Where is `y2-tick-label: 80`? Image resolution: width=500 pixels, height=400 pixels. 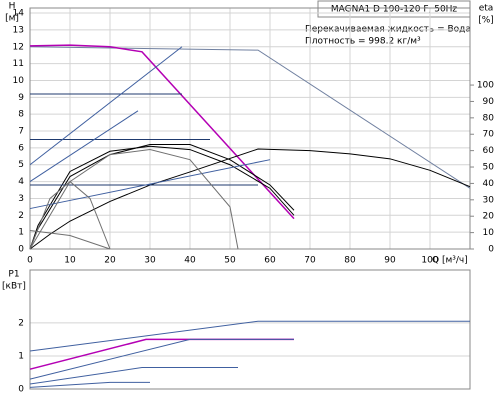
y2-tick-label: 80 is located at coordinates (489, 118).